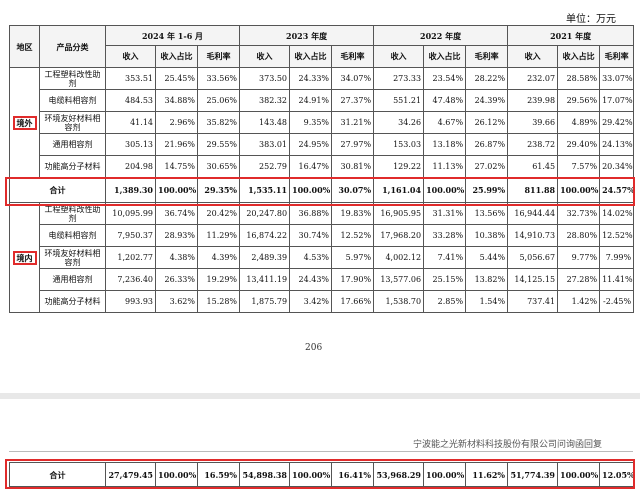 The height and width of the screenshot is (493, 640). I want to click on grand-total-label: 合计, so click(57, 474).